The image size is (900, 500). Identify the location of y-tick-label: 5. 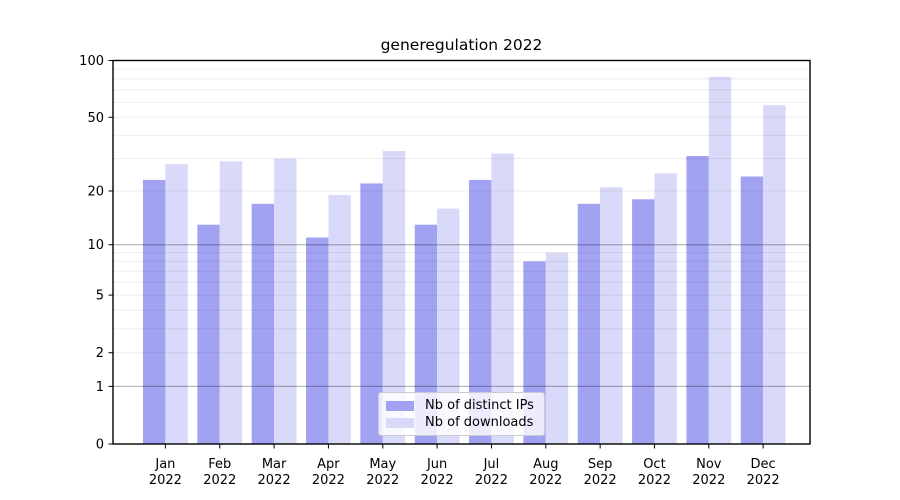
(100, 296).